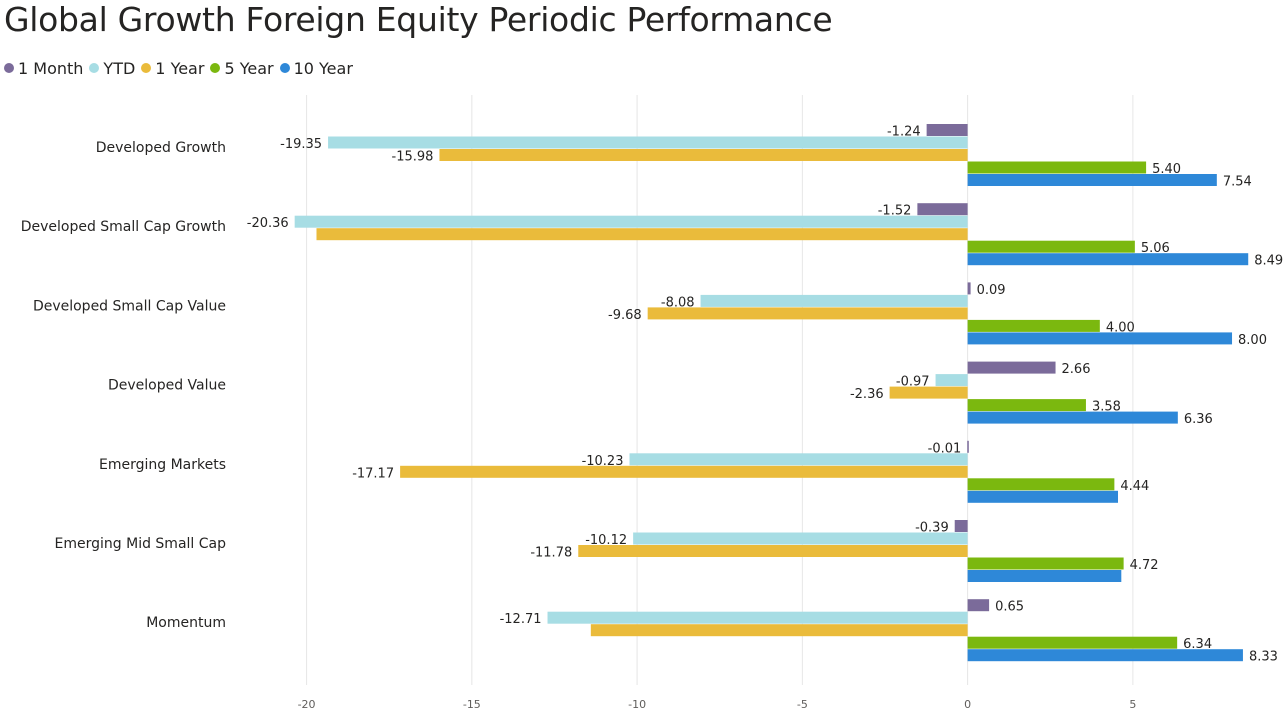 The image size is (1286, 715). I want to click on x-tick-label: -15, so click(472, 704).